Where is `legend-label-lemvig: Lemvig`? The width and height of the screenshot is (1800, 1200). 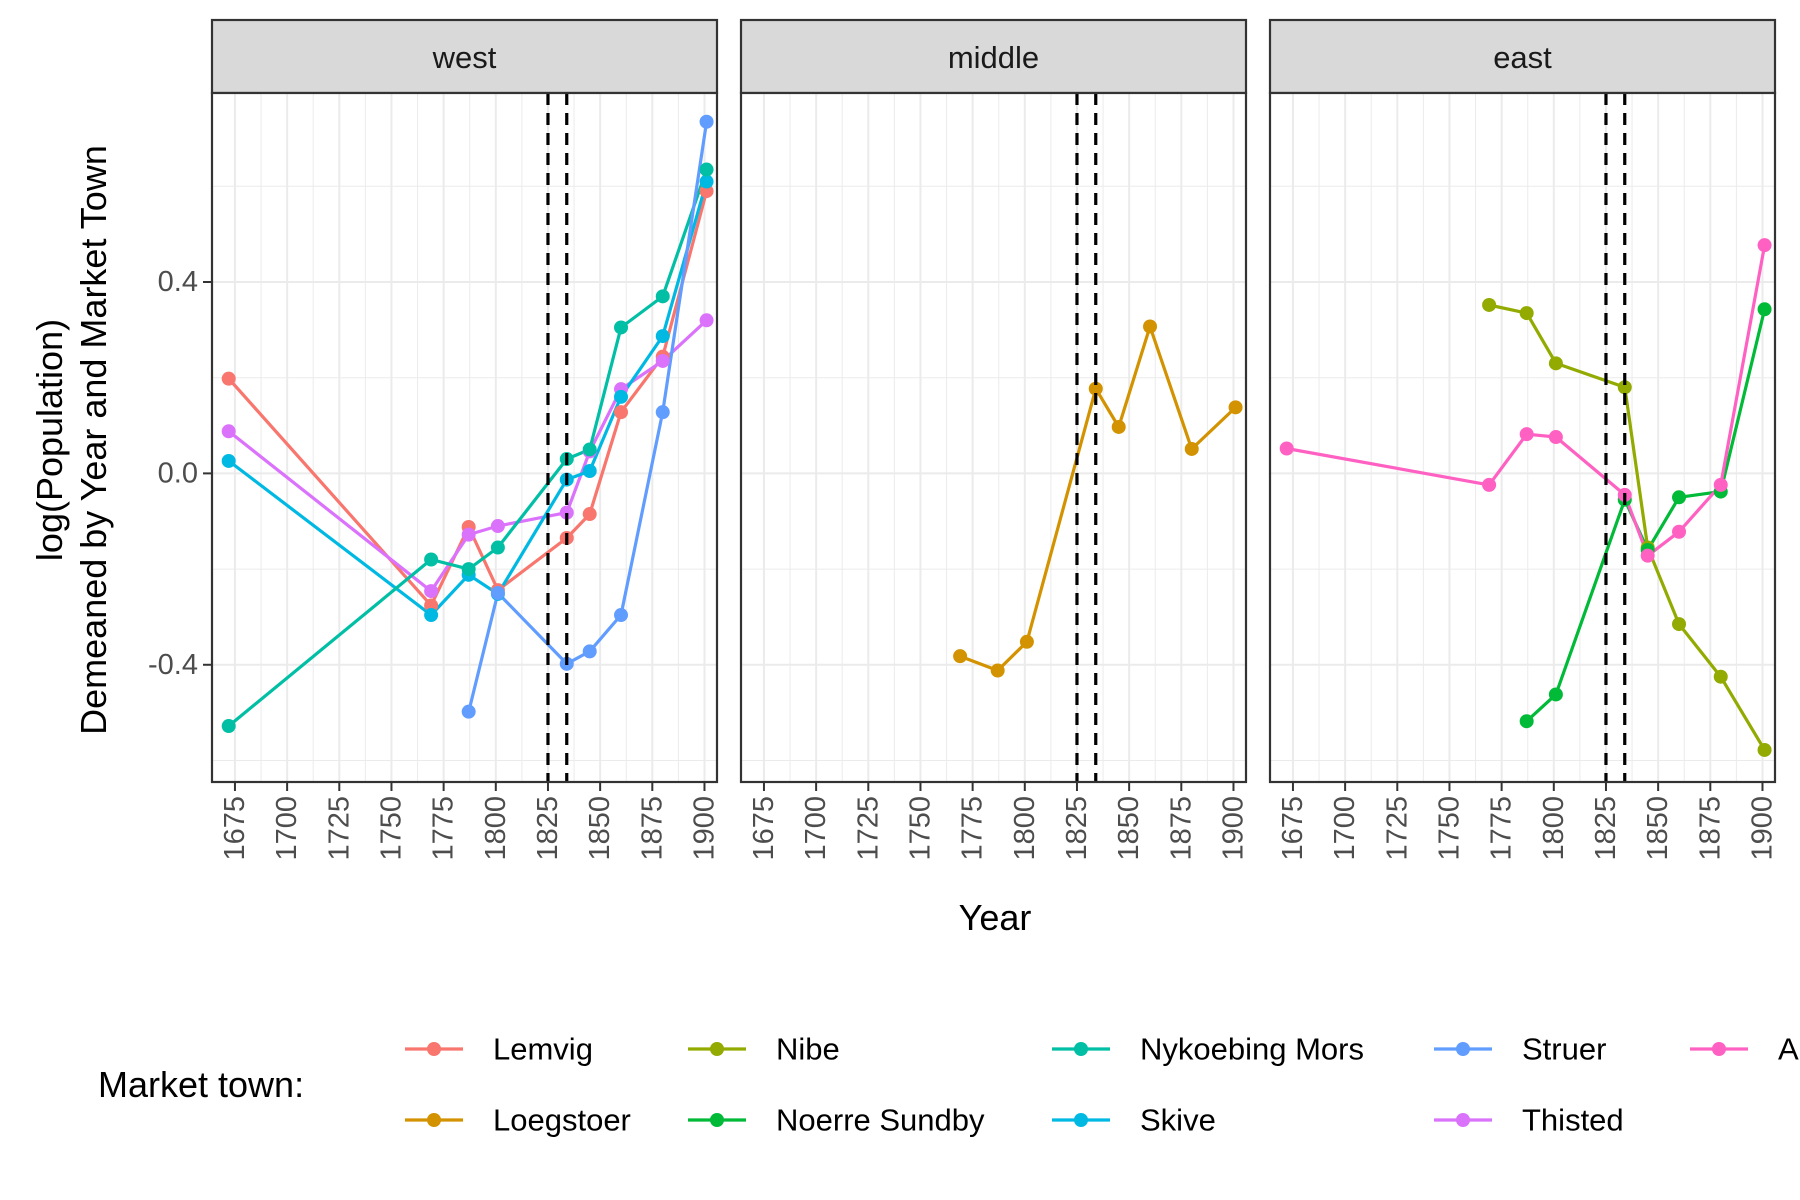
legend-label-lemvig: Lemvig is located at coordinates (543, 1049).